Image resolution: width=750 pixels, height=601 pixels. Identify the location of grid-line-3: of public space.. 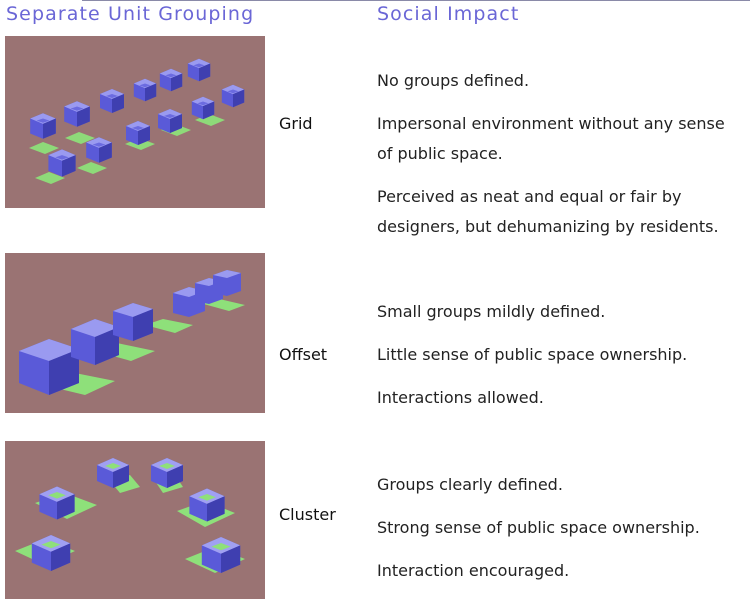
(440, 153).